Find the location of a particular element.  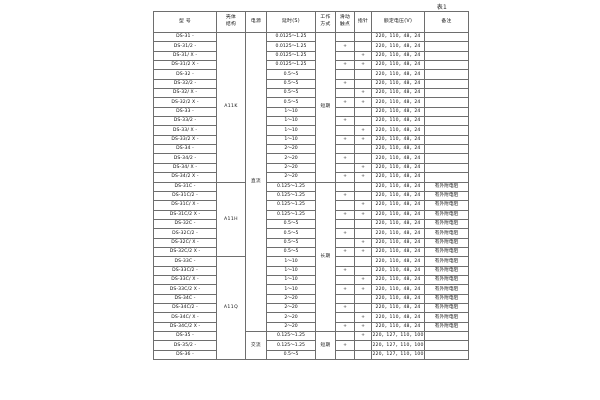

column-header-voltage-line1: 额定电压(V) is located at coordinates (398, 21).